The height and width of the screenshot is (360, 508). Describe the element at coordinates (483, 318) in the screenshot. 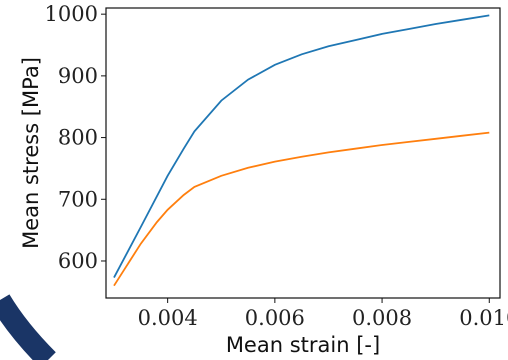

I see `x-tick-label: 0.010` at that location.